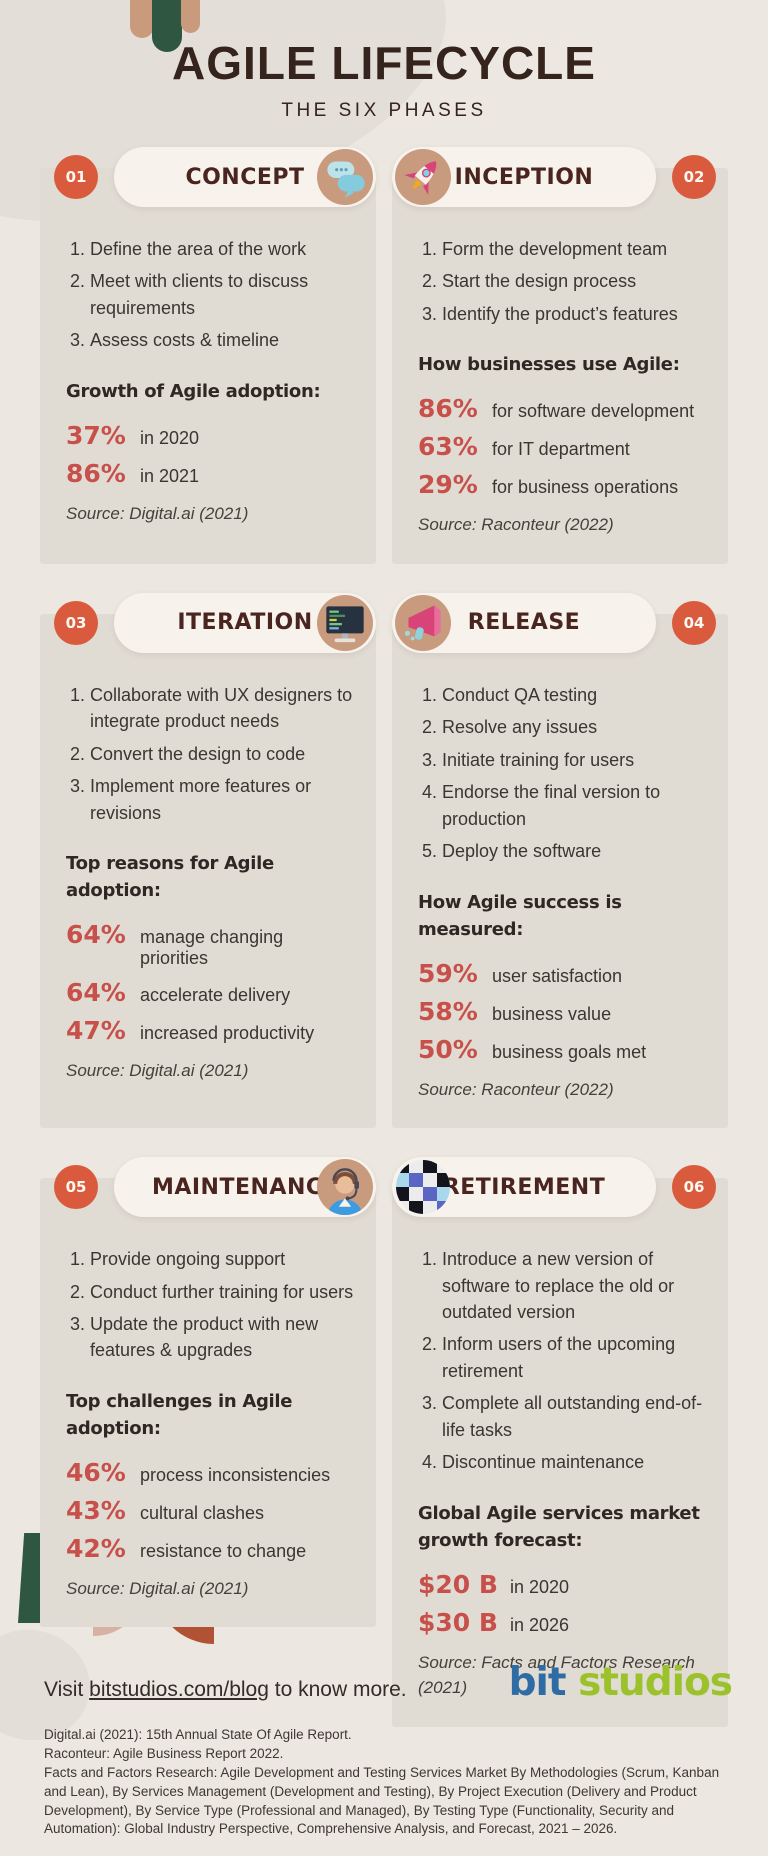 Image resolution: width=768 pixels, height=1856 pixels. Describe the element at coordinates (448, 1011) in the screenshot. I see `stat-value: 58%` at that location.